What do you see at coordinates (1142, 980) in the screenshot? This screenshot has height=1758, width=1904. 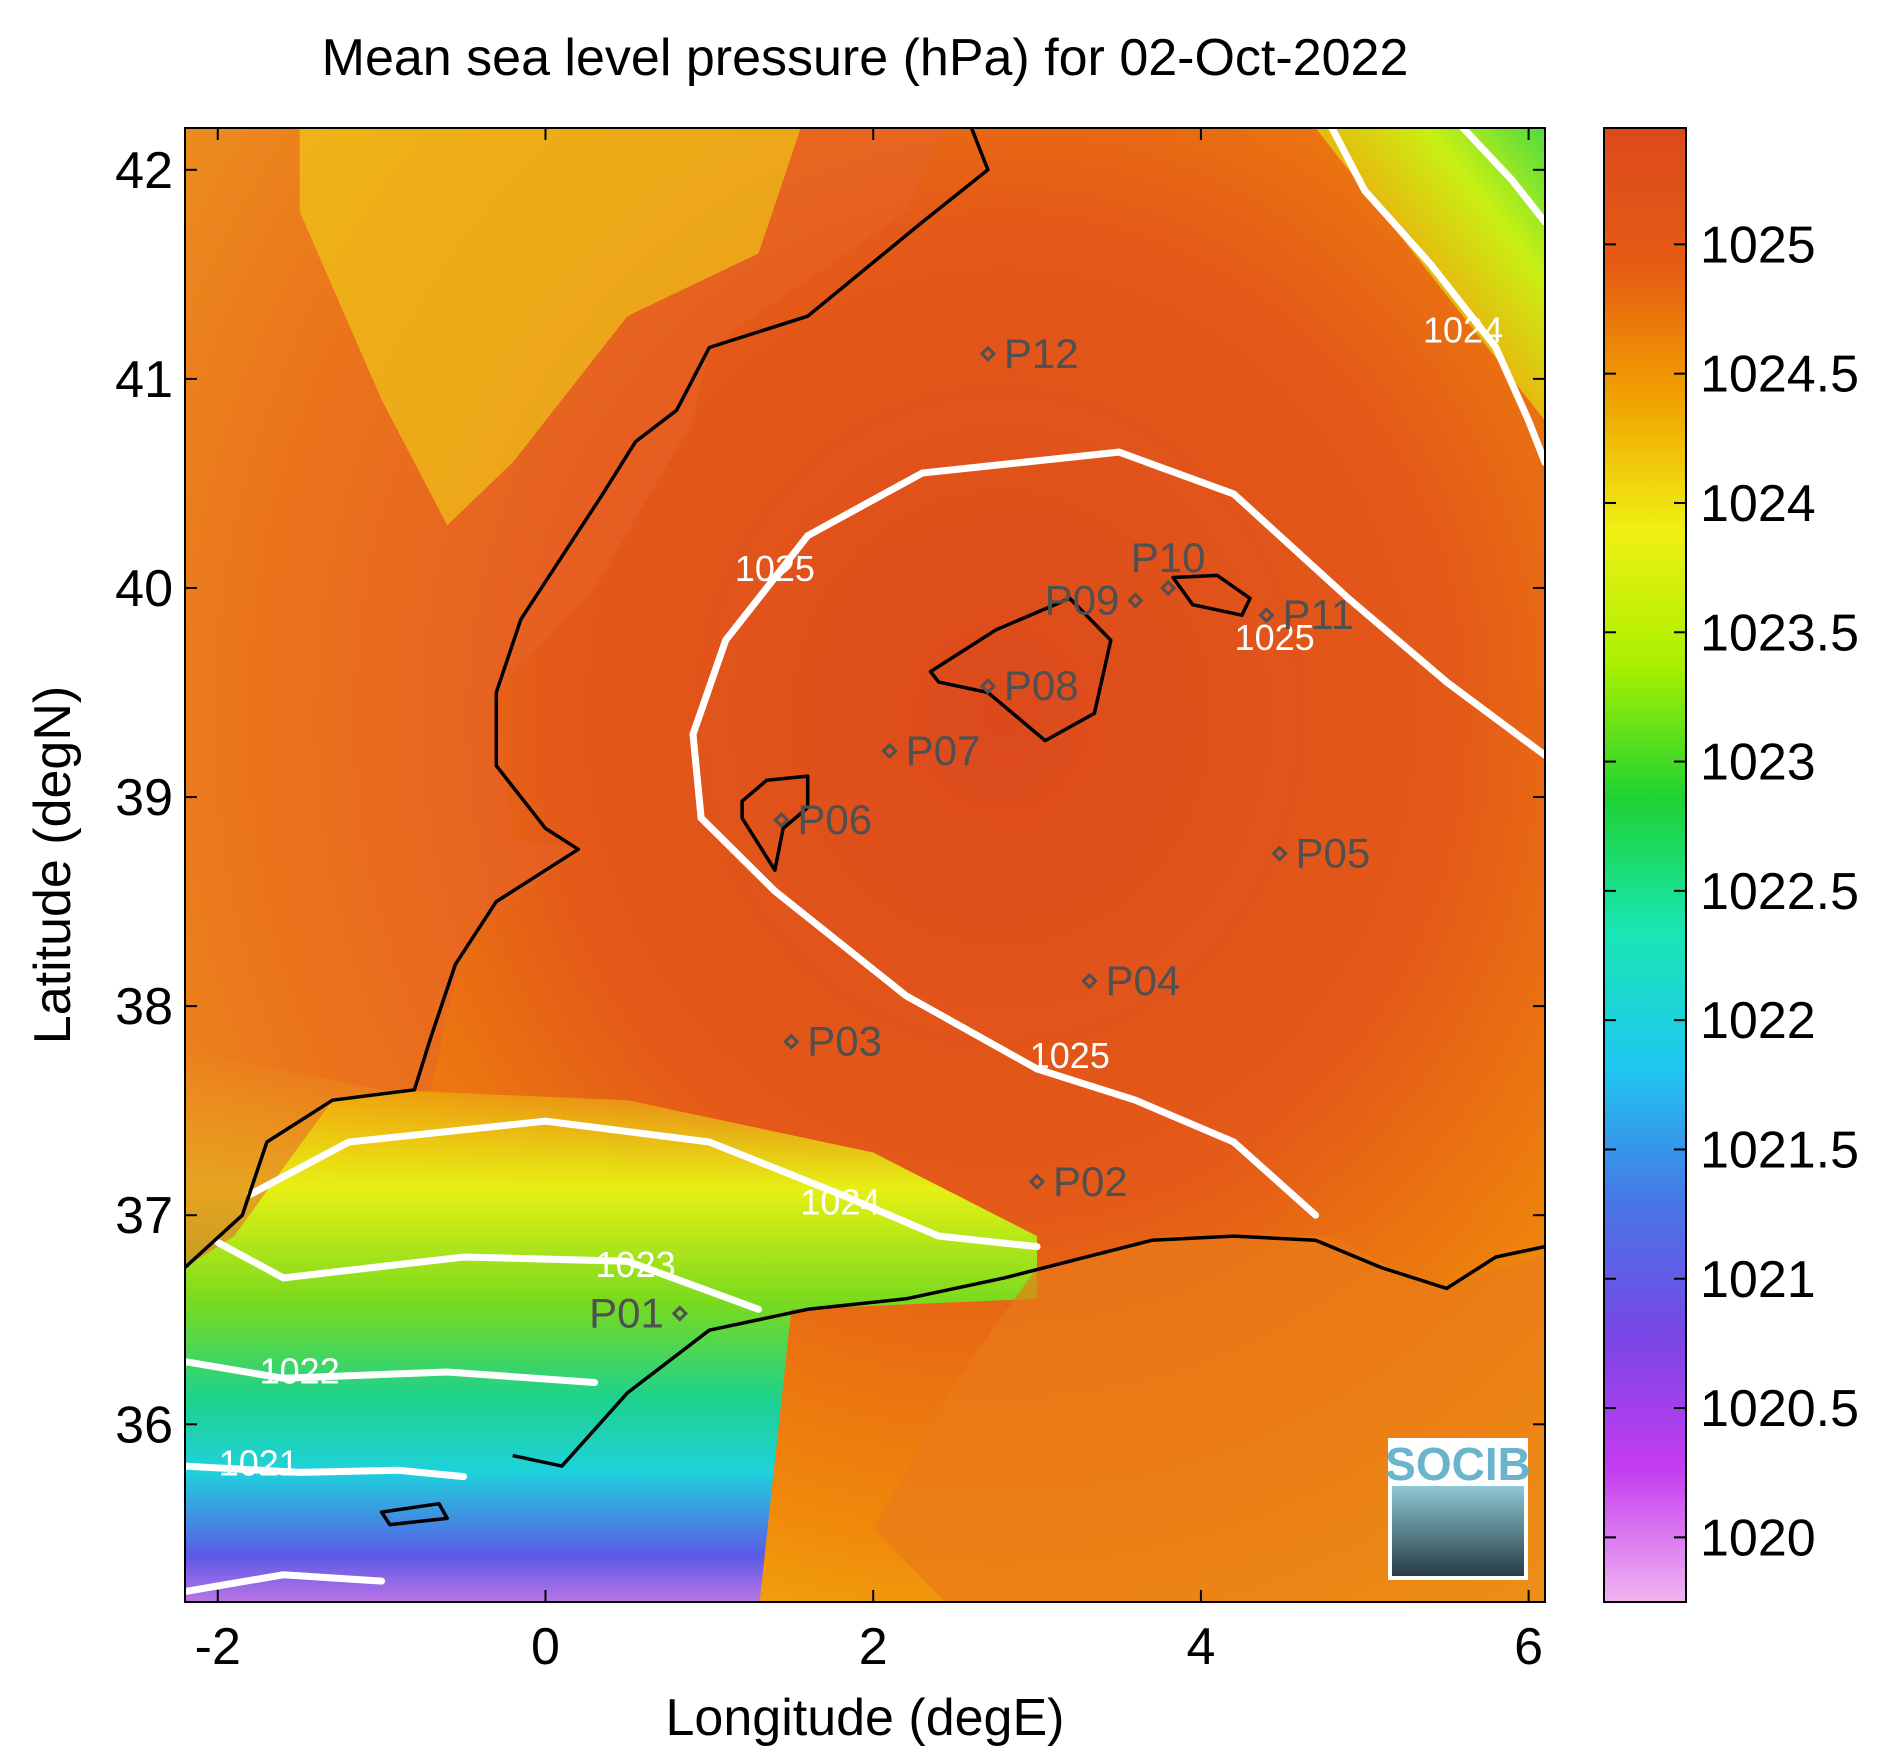 I see `station-label: P04` at bounding box center [1142, 980].